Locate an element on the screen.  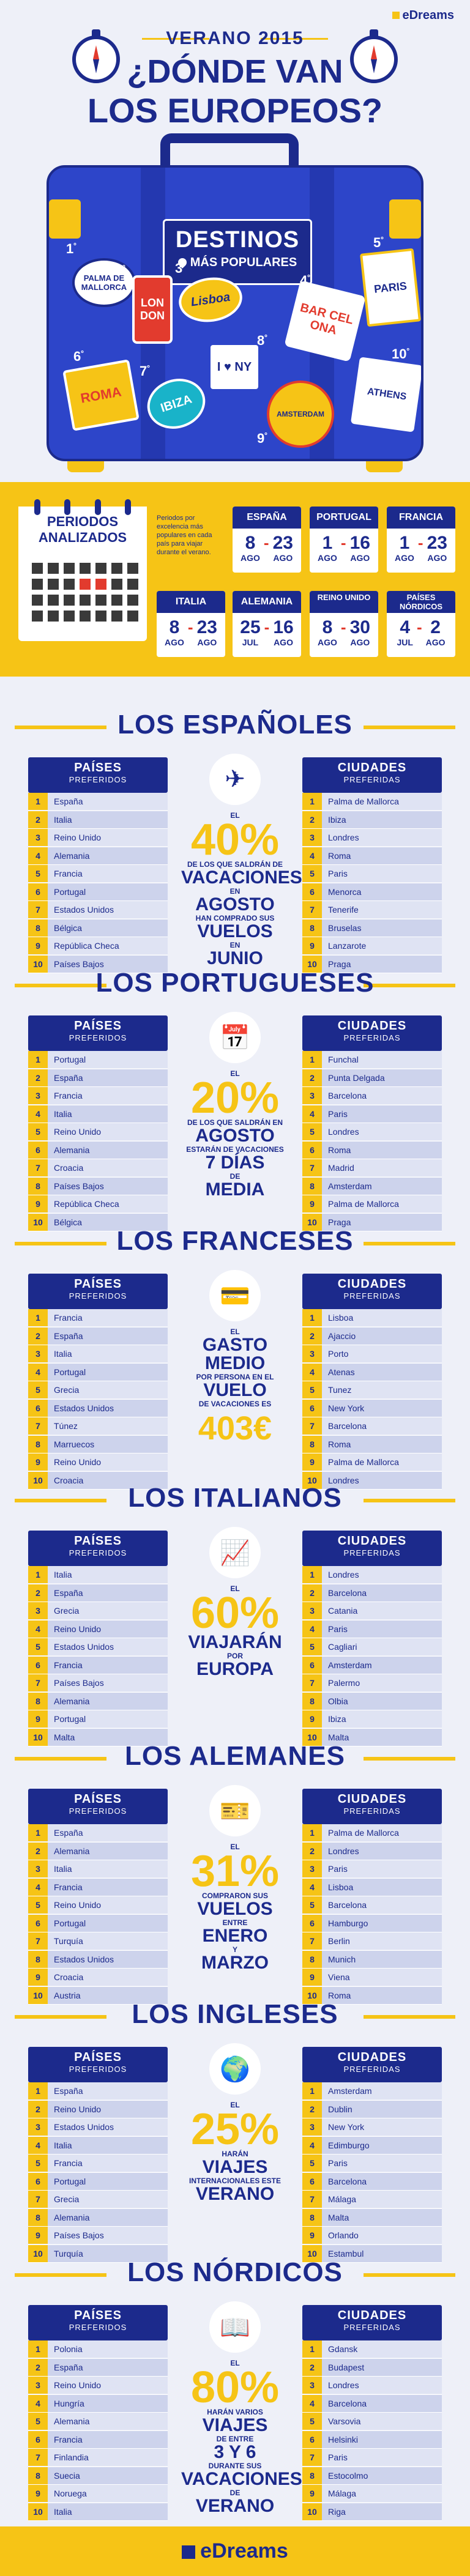
period-country: REINO UNIDO is located at coordinates (344, 602).